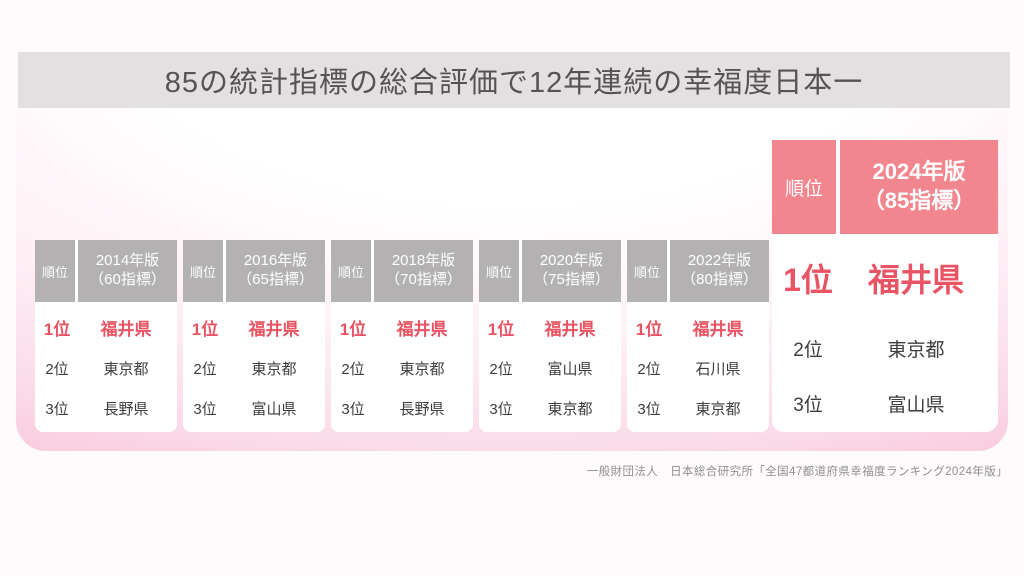 The height and width of the screenshot is (576, 1024). I want to click on title-bar: 85の統計指標の総合評価で12年連続の幸福度日本一, so click(514, 80).